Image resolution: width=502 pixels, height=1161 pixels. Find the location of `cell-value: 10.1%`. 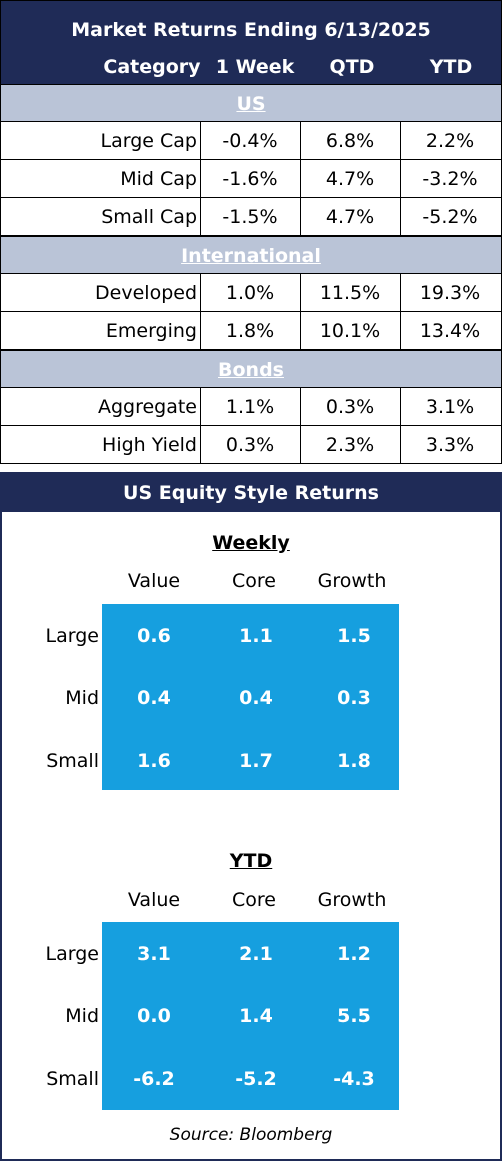

cell-value: 10.1% is located at coordinates (350, 331).